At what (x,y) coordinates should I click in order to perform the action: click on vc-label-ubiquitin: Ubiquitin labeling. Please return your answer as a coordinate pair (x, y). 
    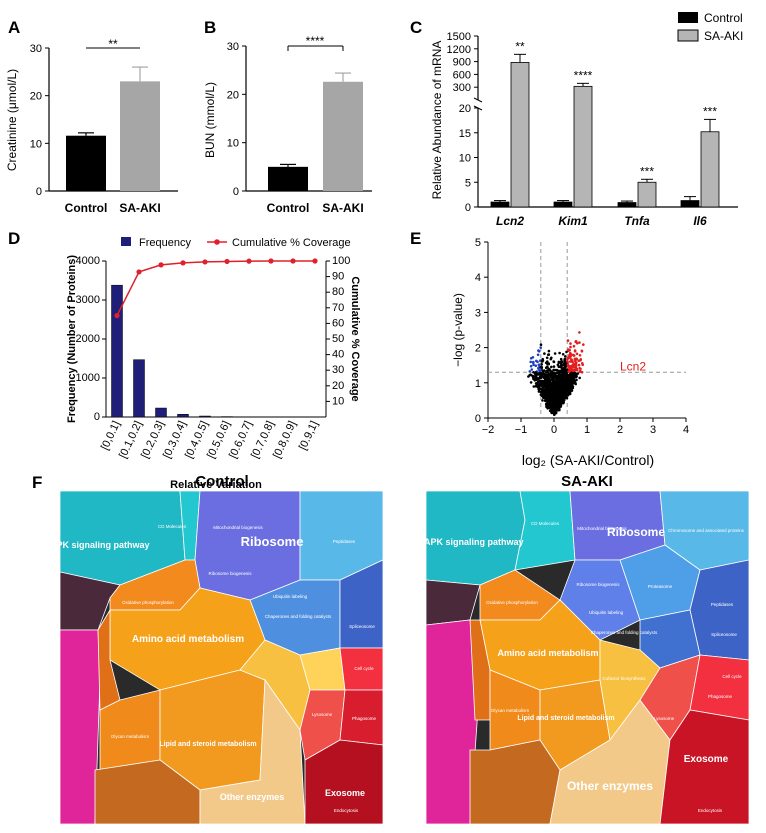
    Looking at the image, I should click on (290, 596).